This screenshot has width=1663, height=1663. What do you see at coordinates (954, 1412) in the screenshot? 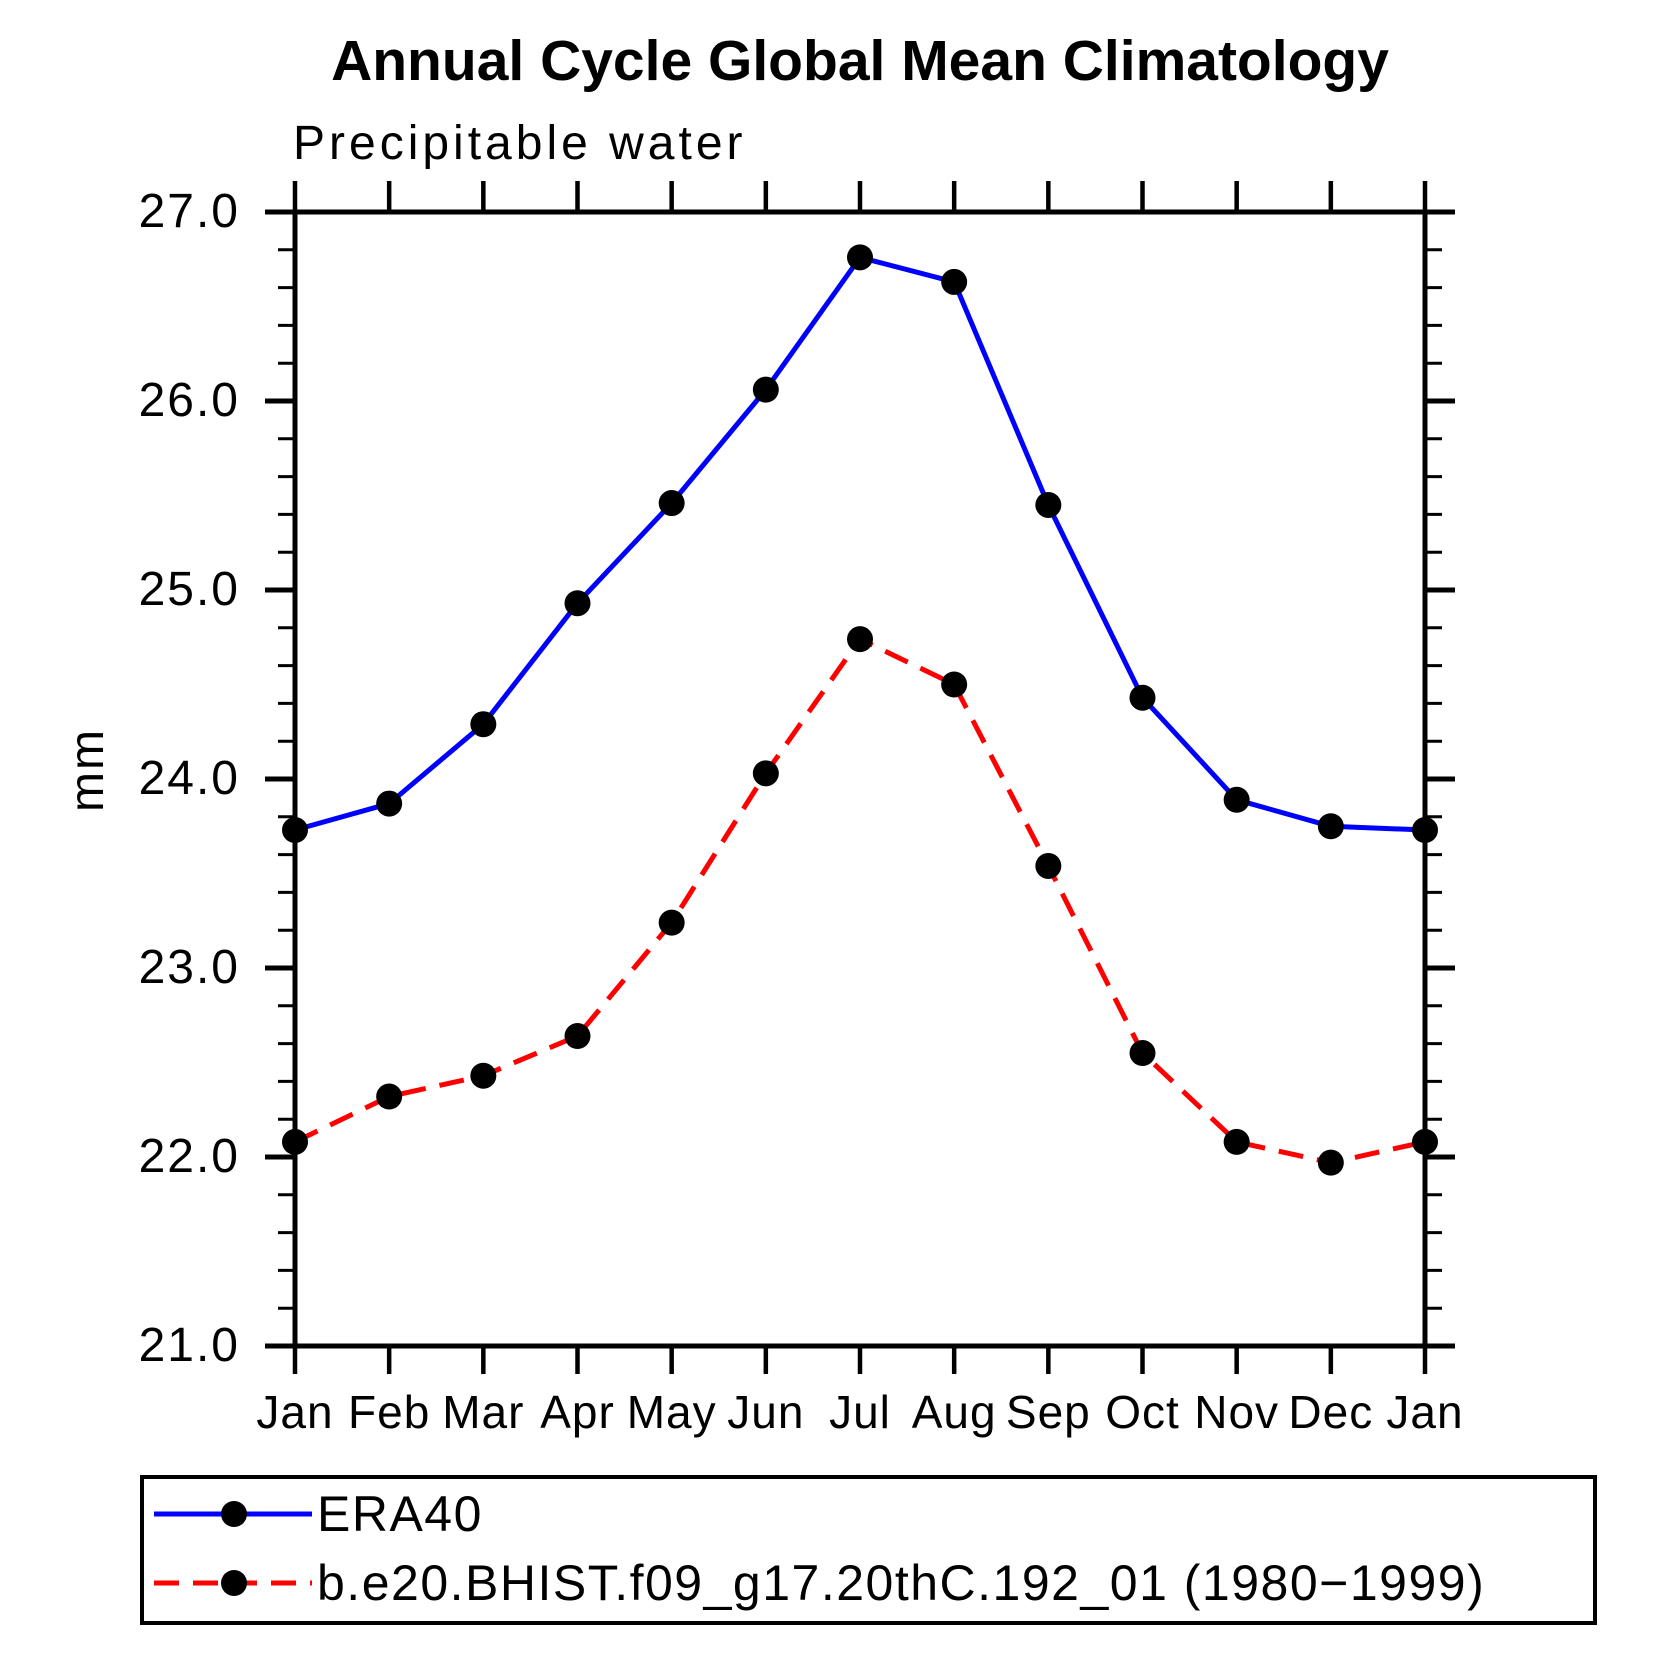
I see `x-tick-label: Aug` at bounding box center [954, 1412].